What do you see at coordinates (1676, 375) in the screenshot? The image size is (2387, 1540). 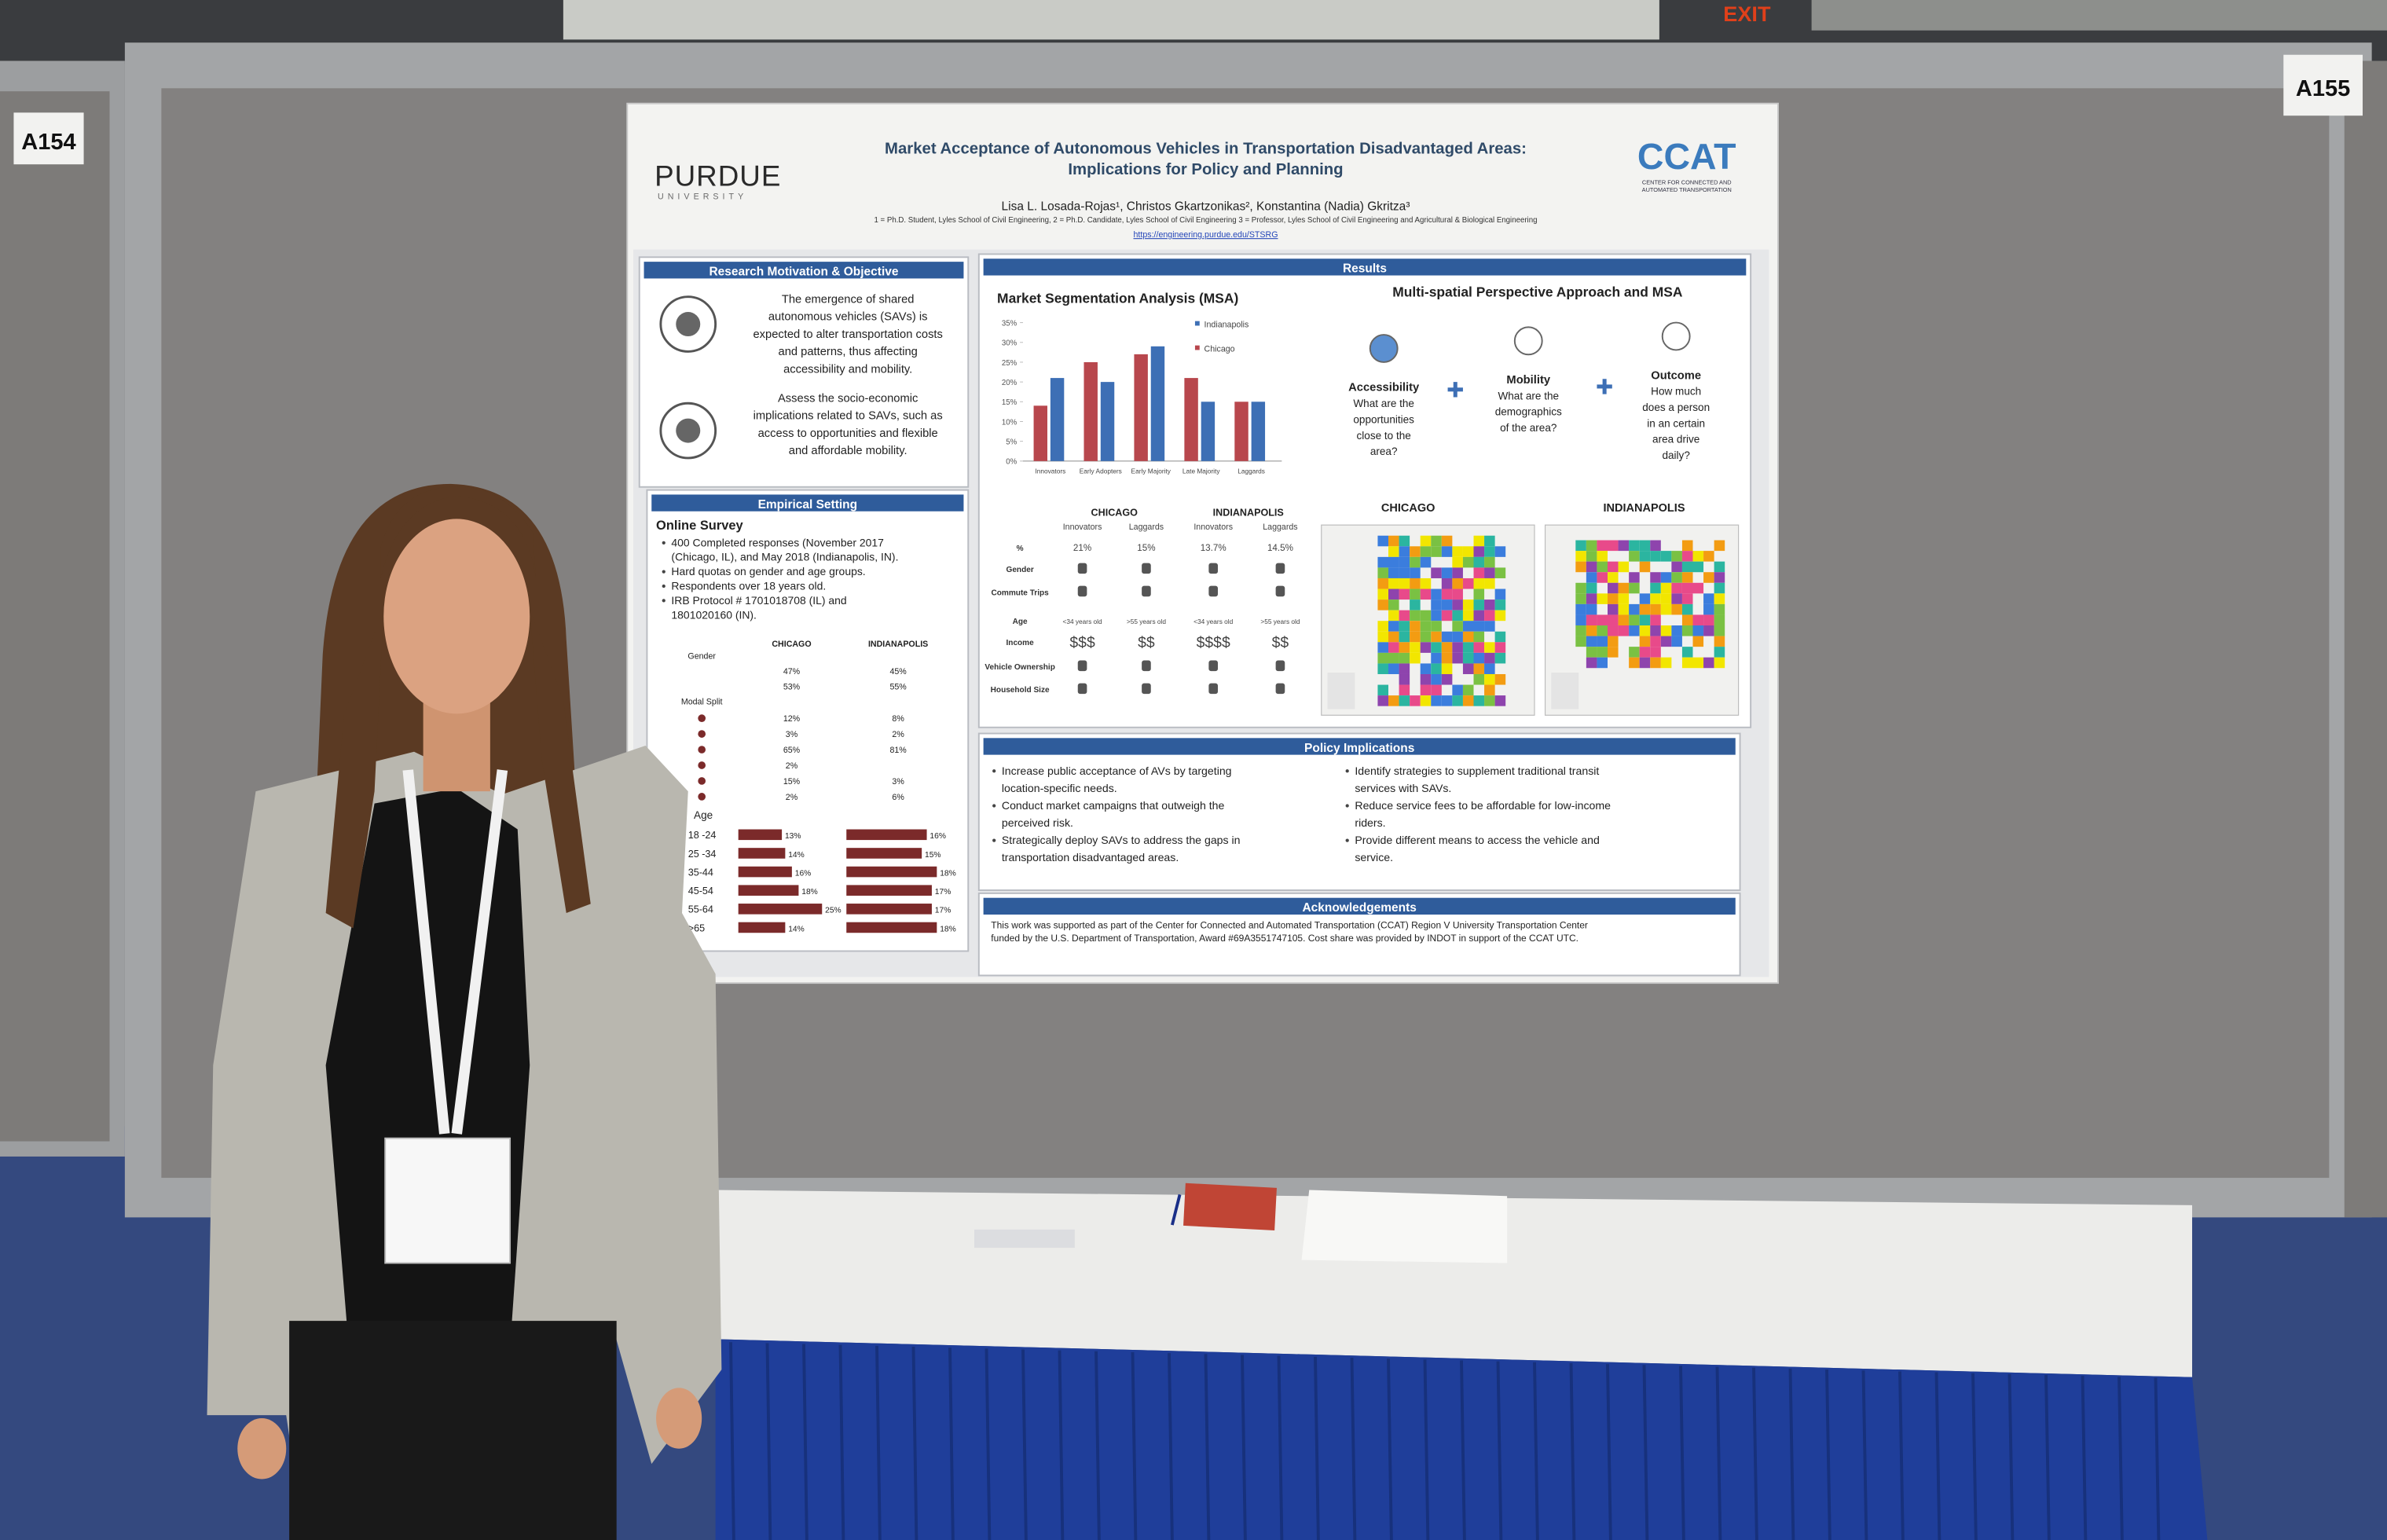 I see `item-name: Outcome` at bounding box center [1676, 375].